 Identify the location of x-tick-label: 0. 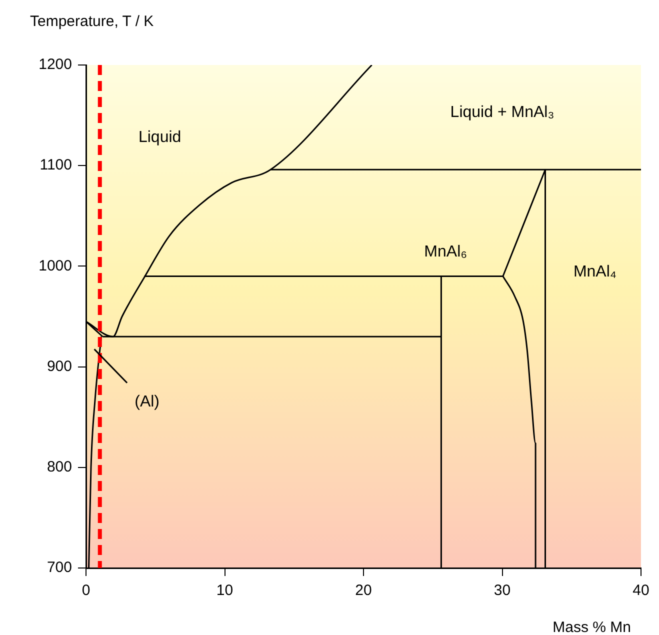
(86, 591).